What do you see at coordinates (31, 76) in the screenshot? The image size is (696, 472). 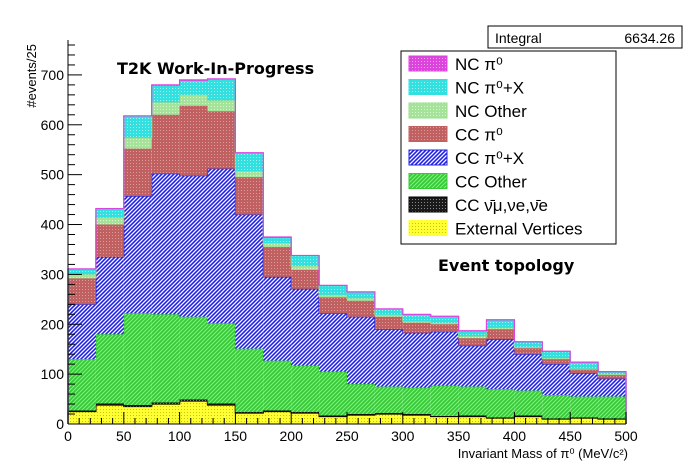 I see `y-axis-title: #events/25` at bounding box center [31, 76].